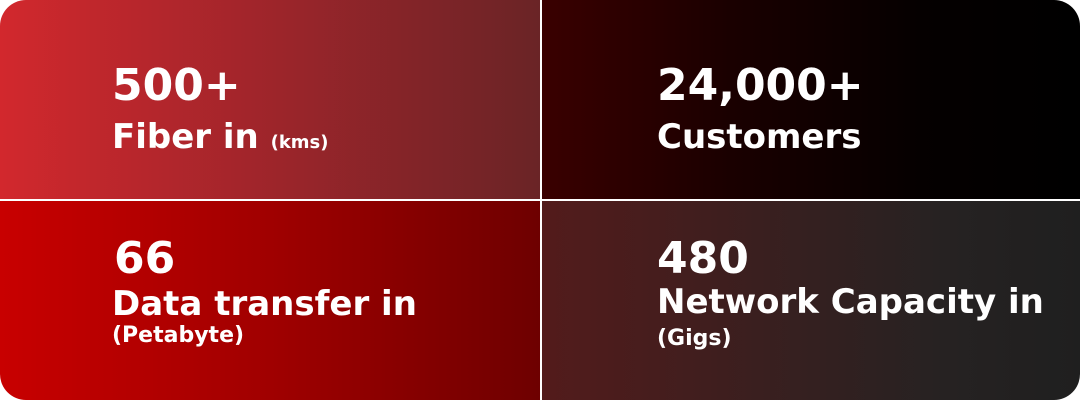 Image resolution: width=1080 pixels, height=400 pixels. Describe the element at coordinates (185, 137) in the screenshot. I see `stat-label-text: Fiber in` at that location.